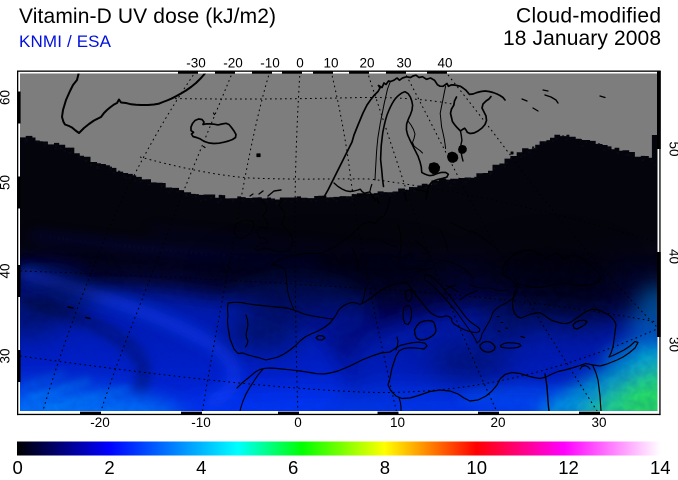 This screenshot has width=678, height=480. I want to click on svg-text: 2, so click(109, 467).